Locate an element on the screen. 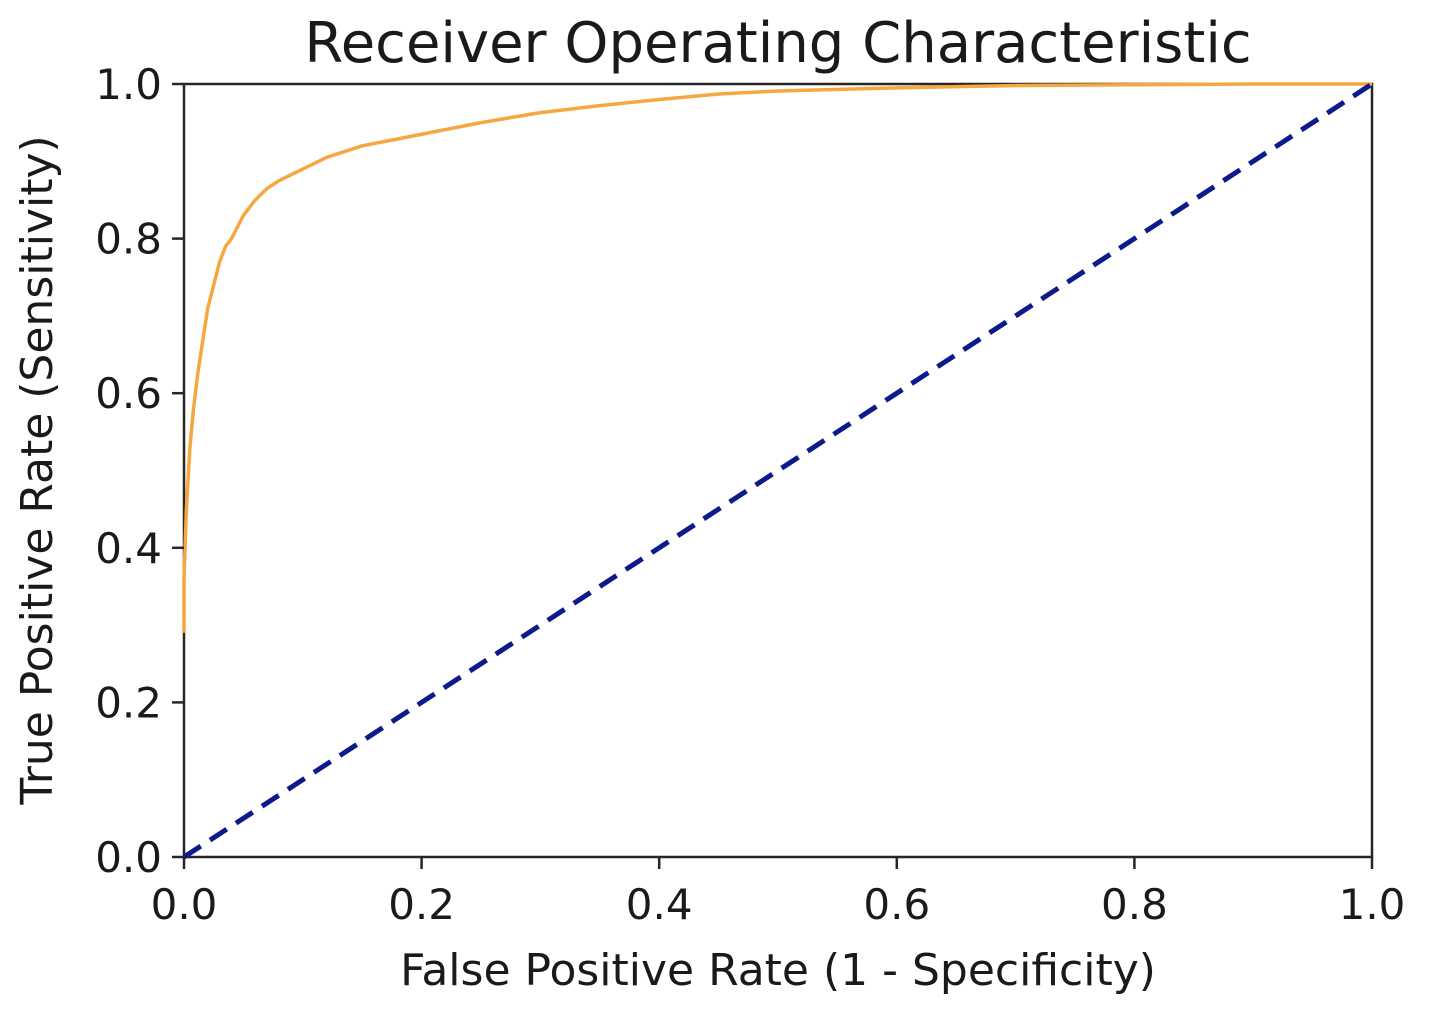 This screenshot has height=1014, width=1430. x-tick-label: 0.2 is located at coordinates (421, 904).